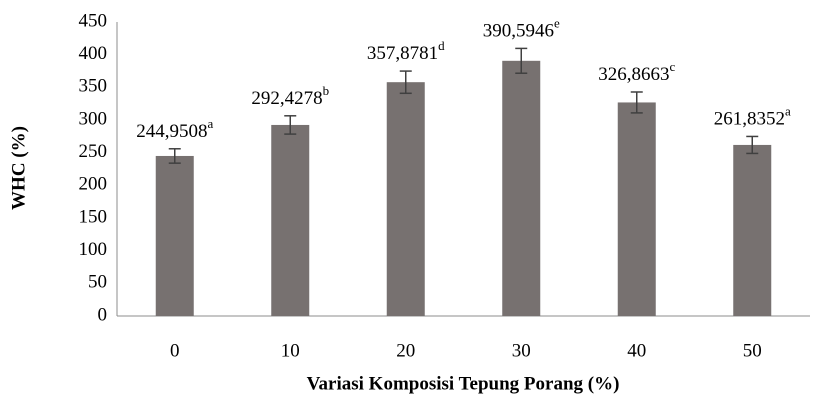 This screenshot has width=817, height=401. I want to click on y-tick-label: 100, so click(93, 249).